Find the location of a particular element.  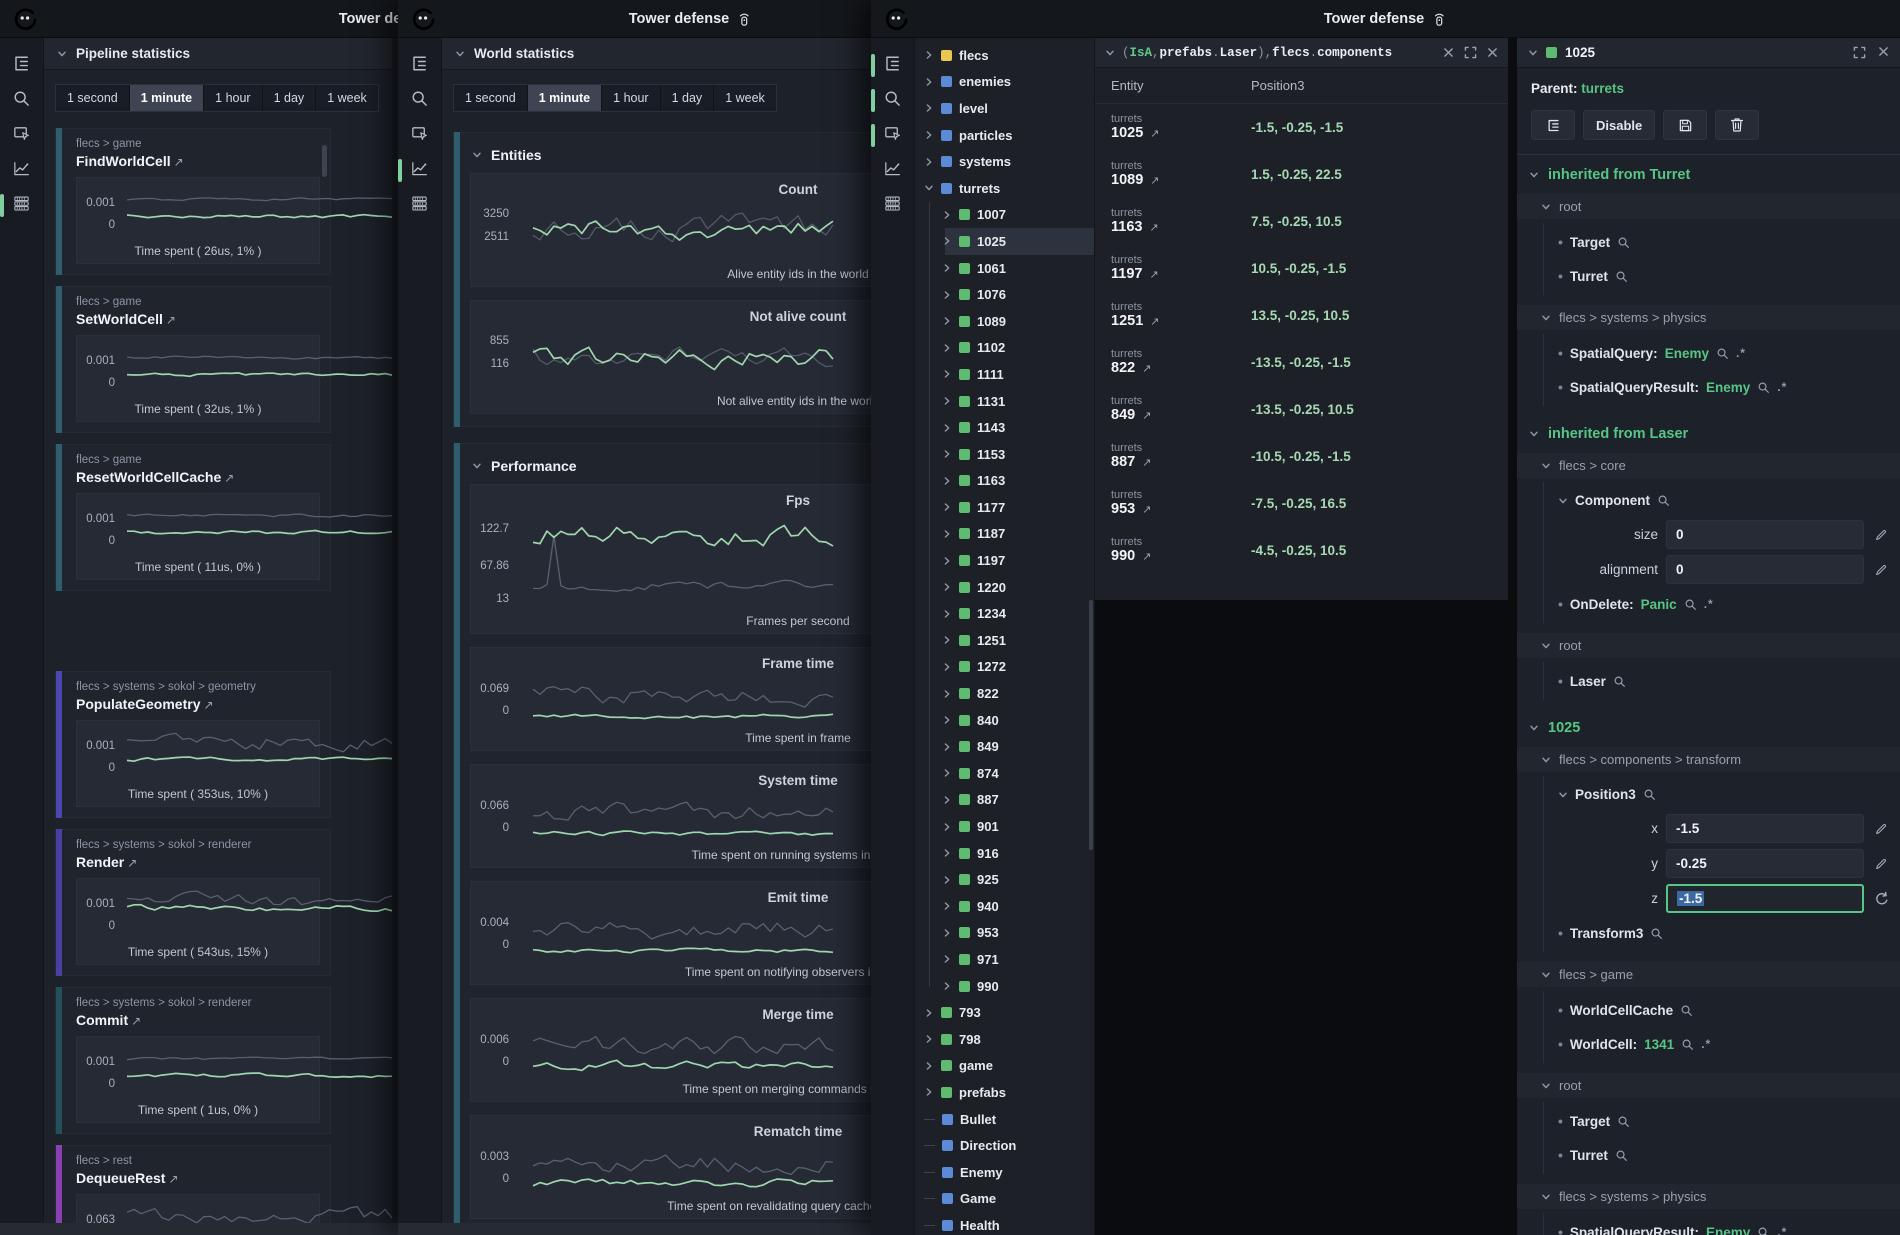

tree-item-1197: 1197 is located at coordinates (1004, 560).